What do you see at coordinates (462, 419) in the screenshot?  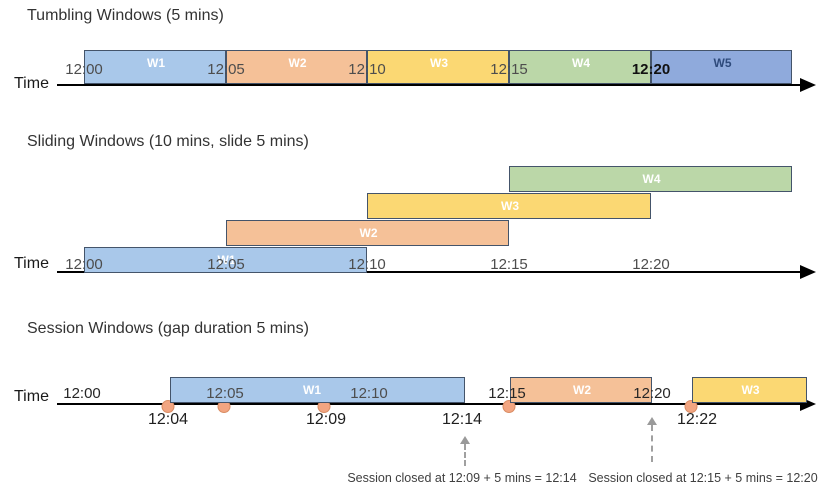 I see `event-time-label: 12:14` at bounding box center [462, 419].